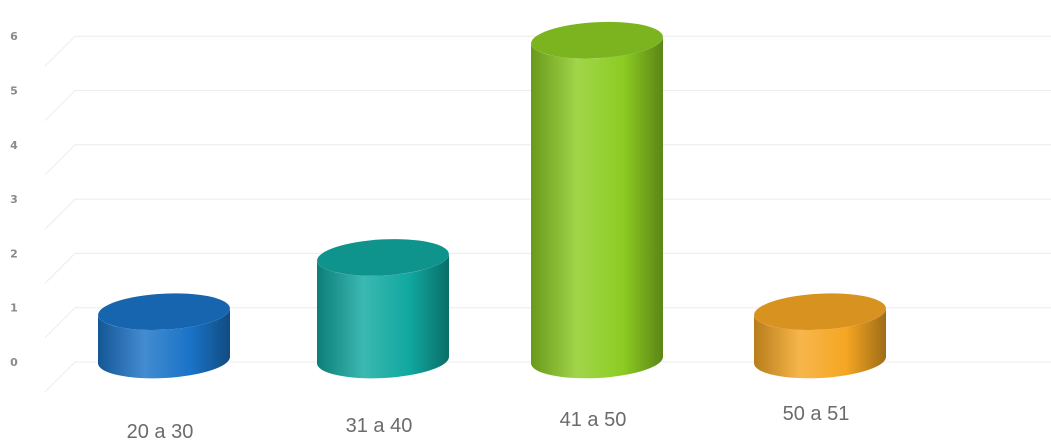 The image size is (1051, 442). What do you see at coordinates (14, 362) in the screenshot?
I see `y-tick-label: 0` at bounding box center [14, 362].